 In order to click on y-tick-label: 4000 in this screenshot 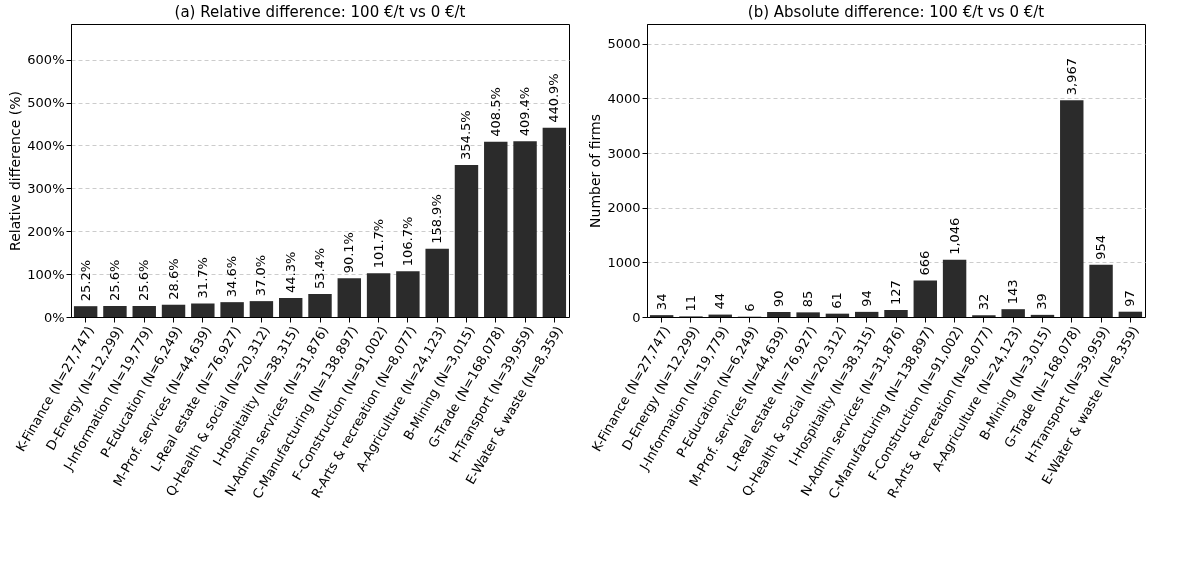, I will do `click(624, 98)`.